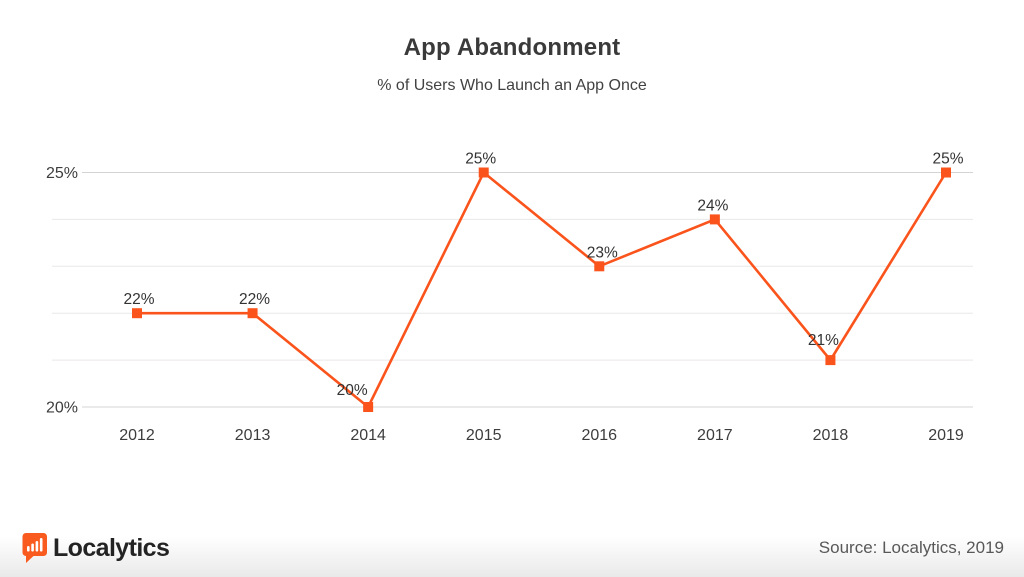 Image resolution: width=1024 pixels, height=577 pixels. Describe the element at coordinates (946, 435) in the screenshot. I see `x-axis-label: 2019` at that location.